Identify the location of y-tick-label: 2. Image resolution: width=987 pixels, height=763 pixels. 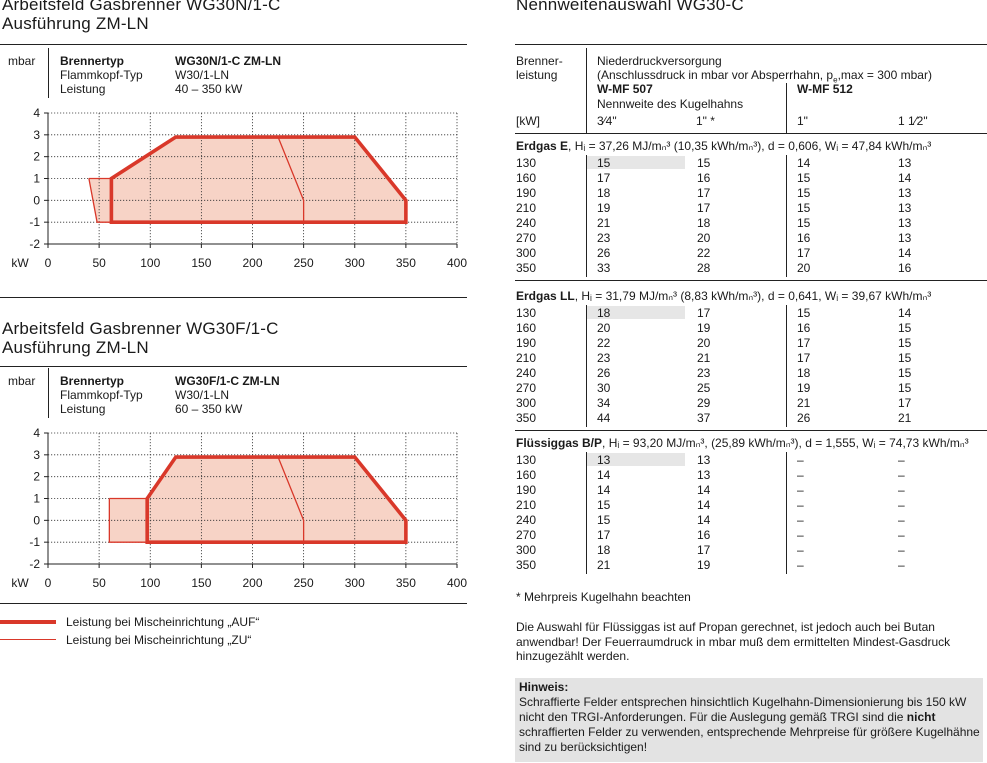
(36, 157).